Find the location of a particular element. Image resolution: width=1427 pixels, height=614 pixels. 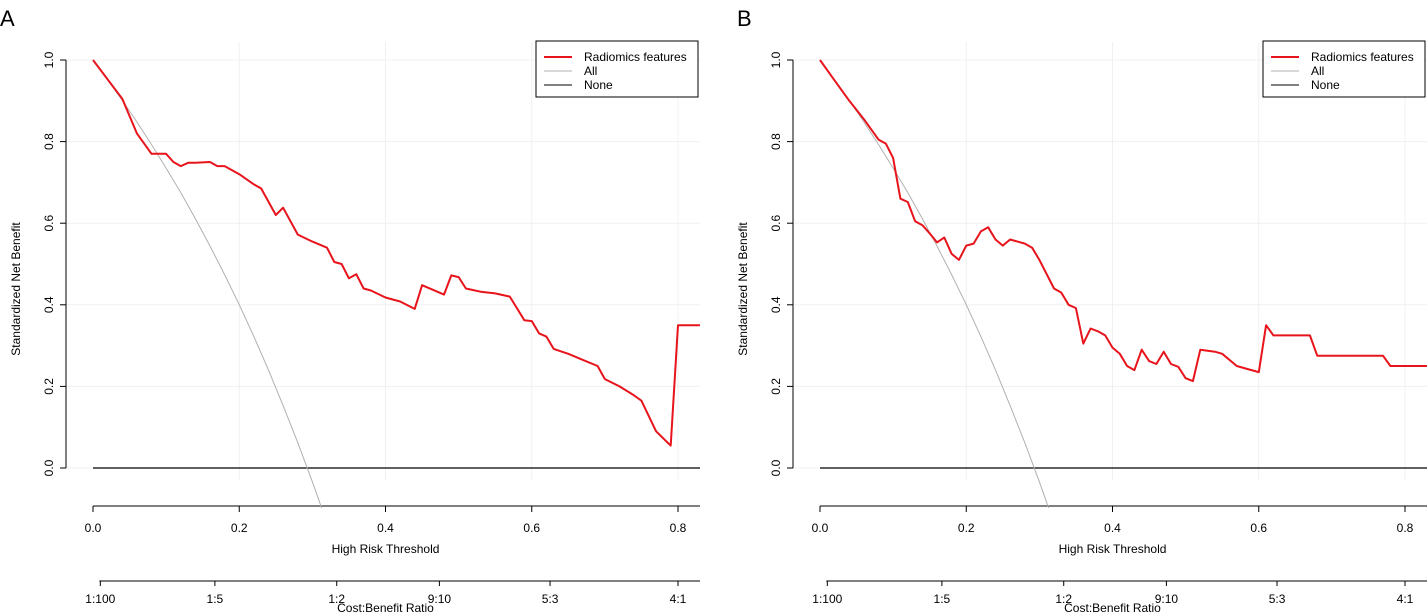

chart-a-ratio-tick-label-3: 9:10 is located at coordinates (440, 599).